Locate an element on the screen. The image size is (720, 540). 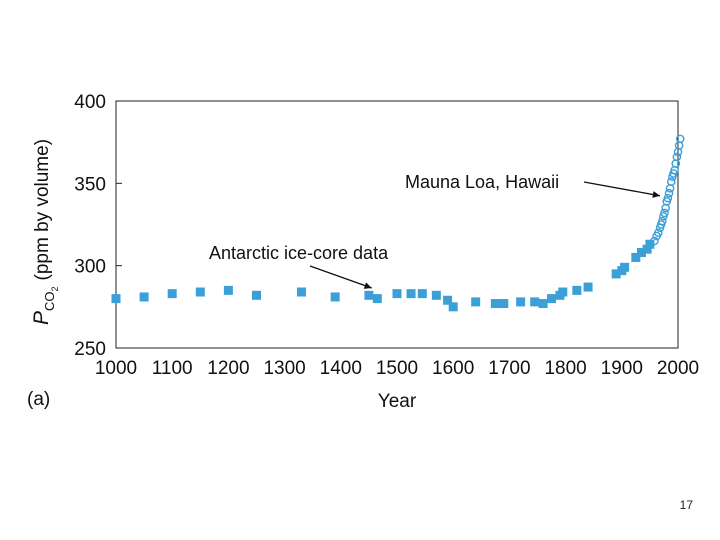
y-axis-label: PCO2 (ppm by volume) is located at coordinates (45, 232).